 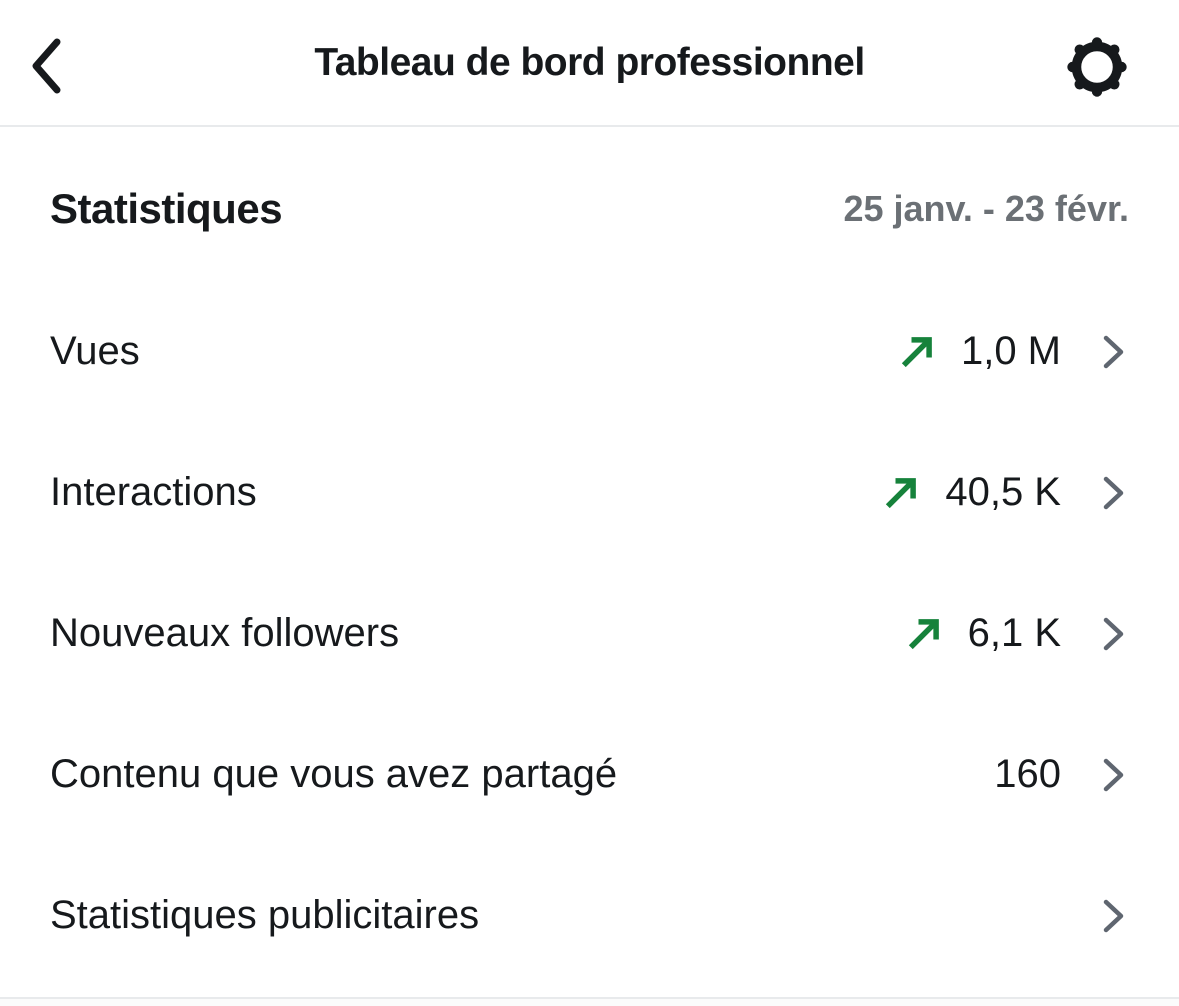 I want to click on stat-label: Nouveaux followers, so click(x=225, y=633).